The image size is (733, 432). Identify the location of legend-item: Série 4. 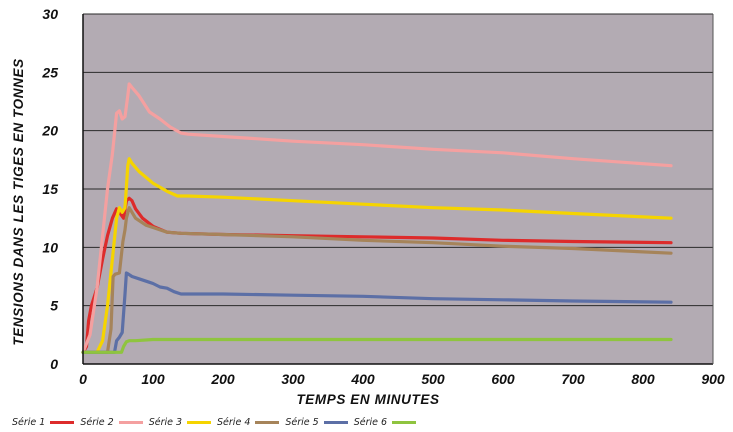
(248, 422).